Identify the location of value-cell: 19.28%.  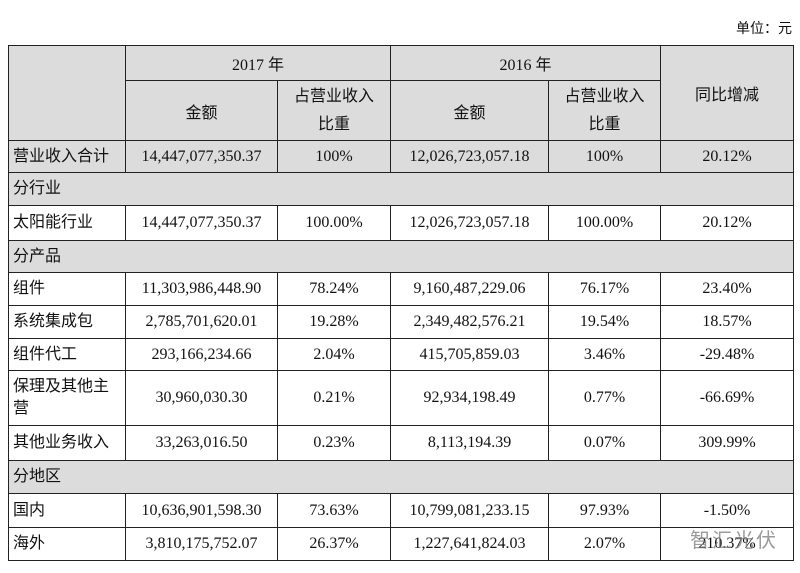
(334, 322).